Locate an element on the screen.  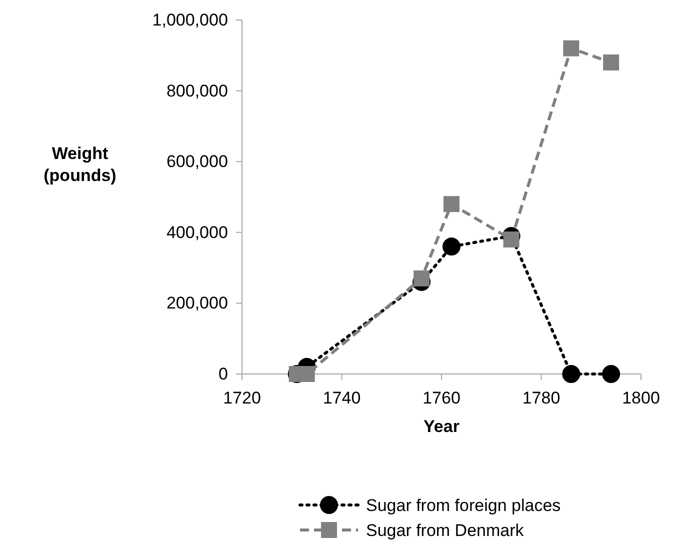
y-axis-title: Weight (pounds) is located at coordinates (80, 165).